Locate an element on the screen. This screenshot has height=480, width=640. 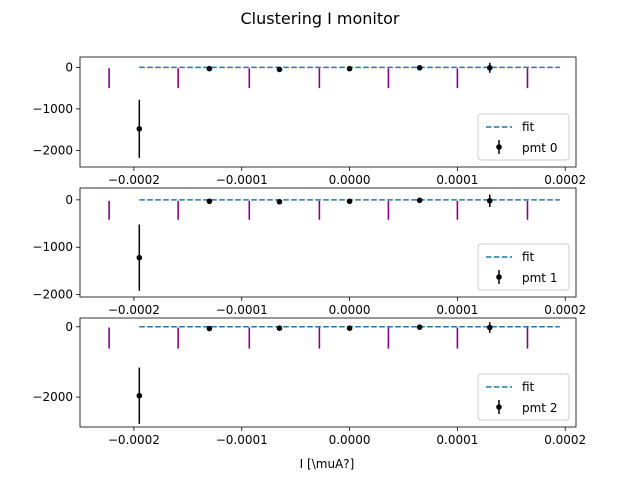
figure-title: Clustering I monitor is located at coordinates (319, 18).